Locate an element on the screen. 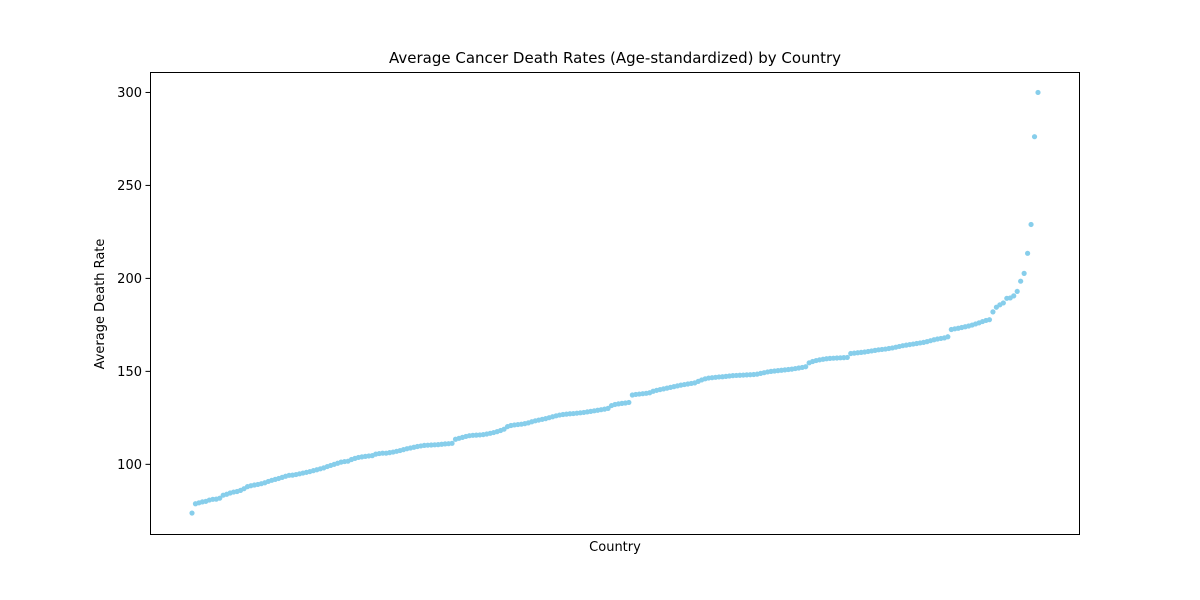  y-tick-label: 150 is located at coordinates (129, 372).